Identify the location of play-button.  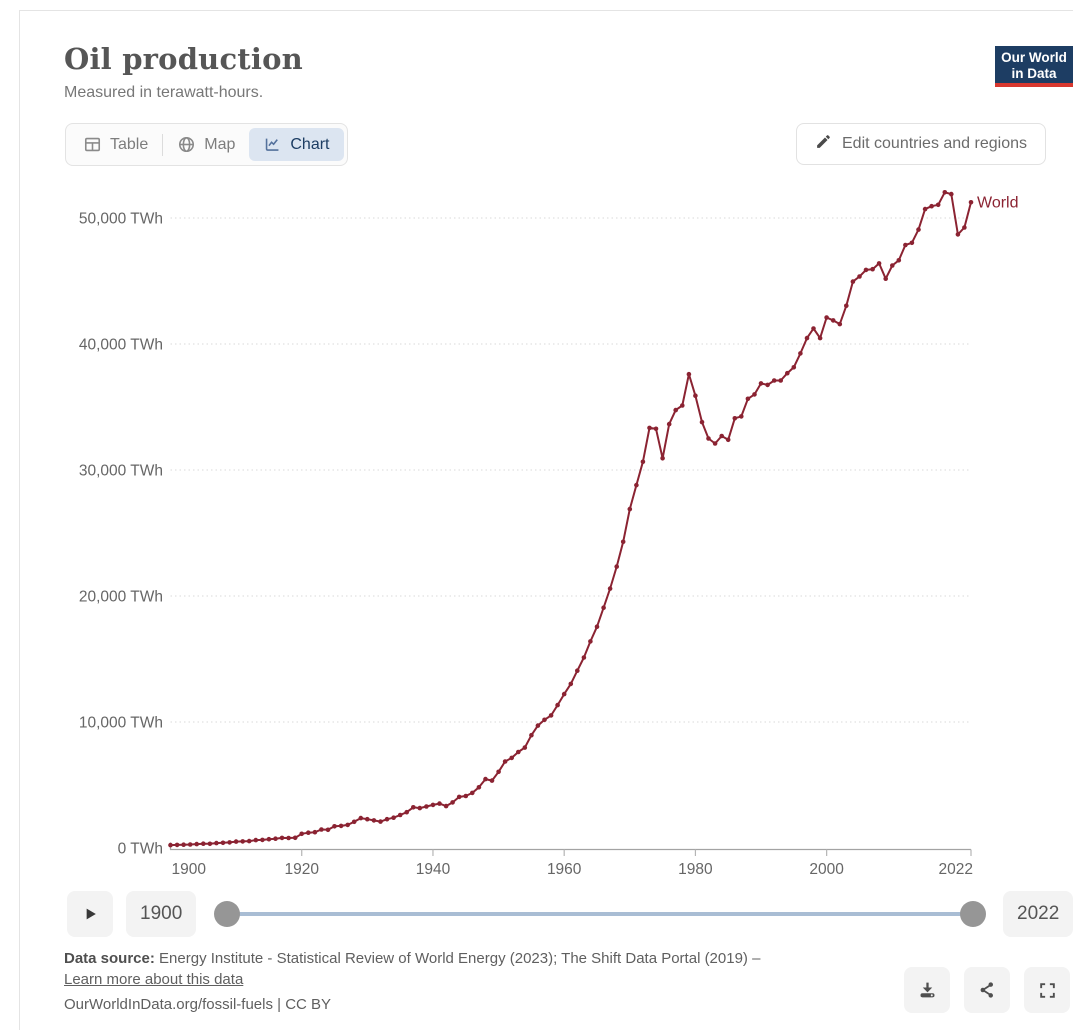
(90, 914).